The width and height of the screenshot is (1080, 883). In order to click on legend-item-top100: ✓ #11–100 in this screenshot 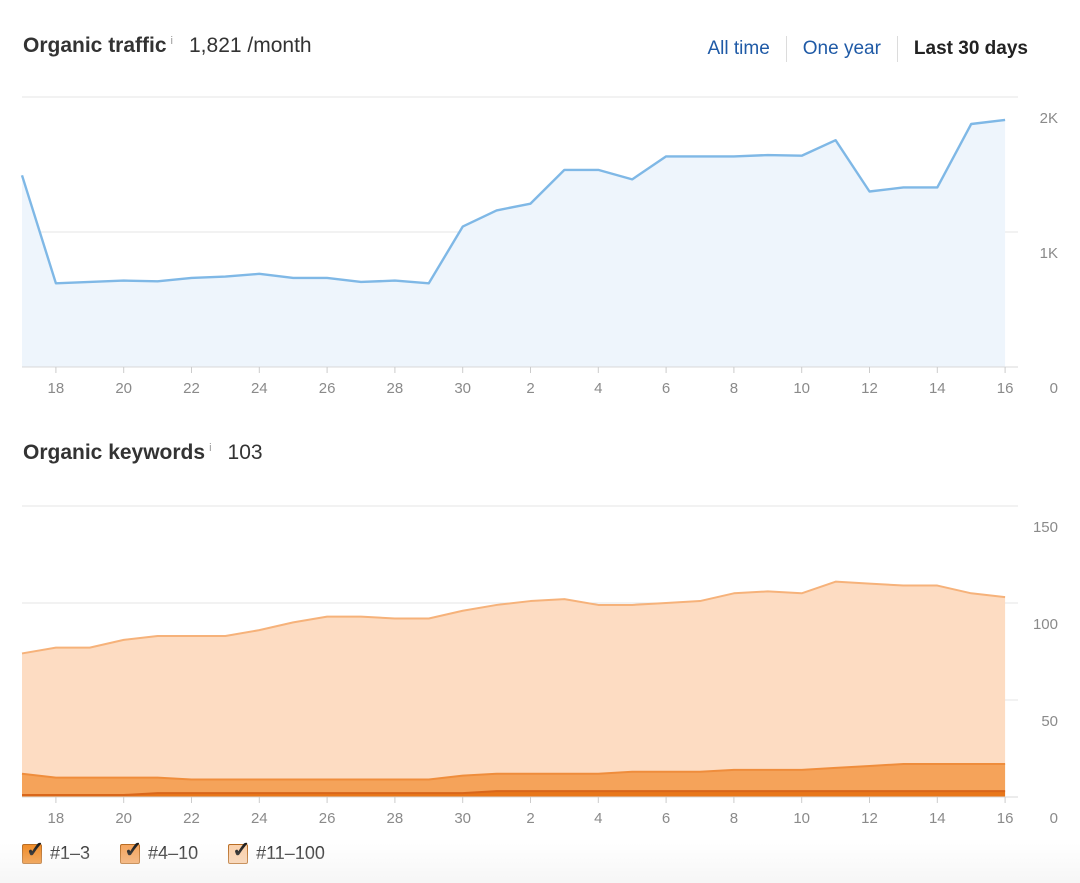, I will do `click(276, 851)`.